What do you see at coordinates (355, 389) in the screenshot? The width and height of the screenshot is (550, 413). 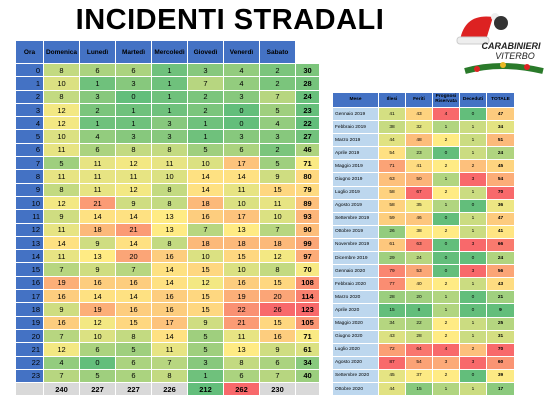 I see `month-cell: Ottobre 2020` at bounding box center [355, 389].